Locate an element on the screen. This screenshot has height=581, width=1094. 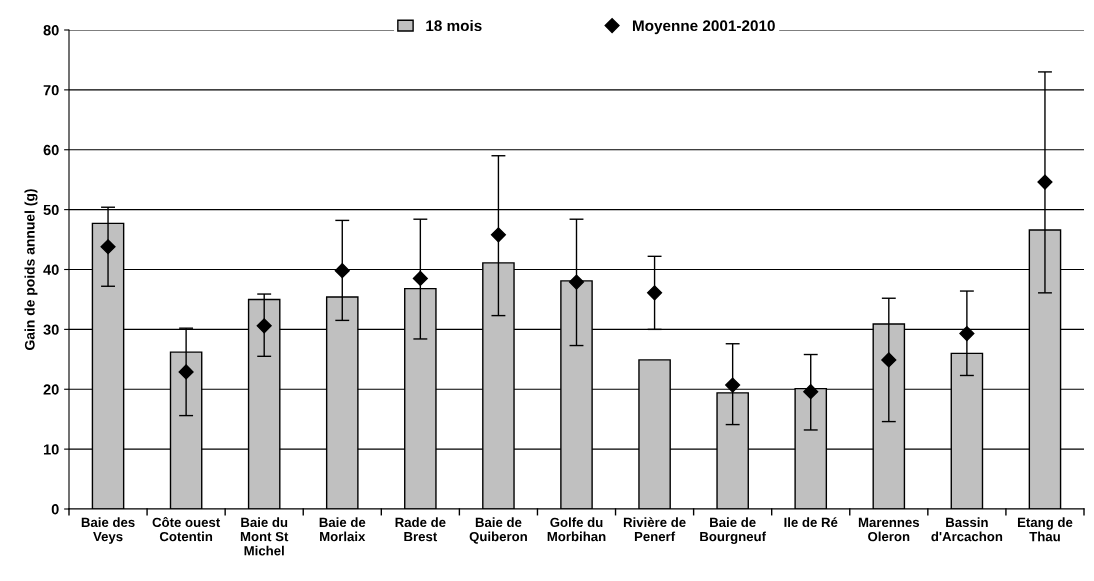
y-tick-label: 70 is located at coordinates (51, 90).